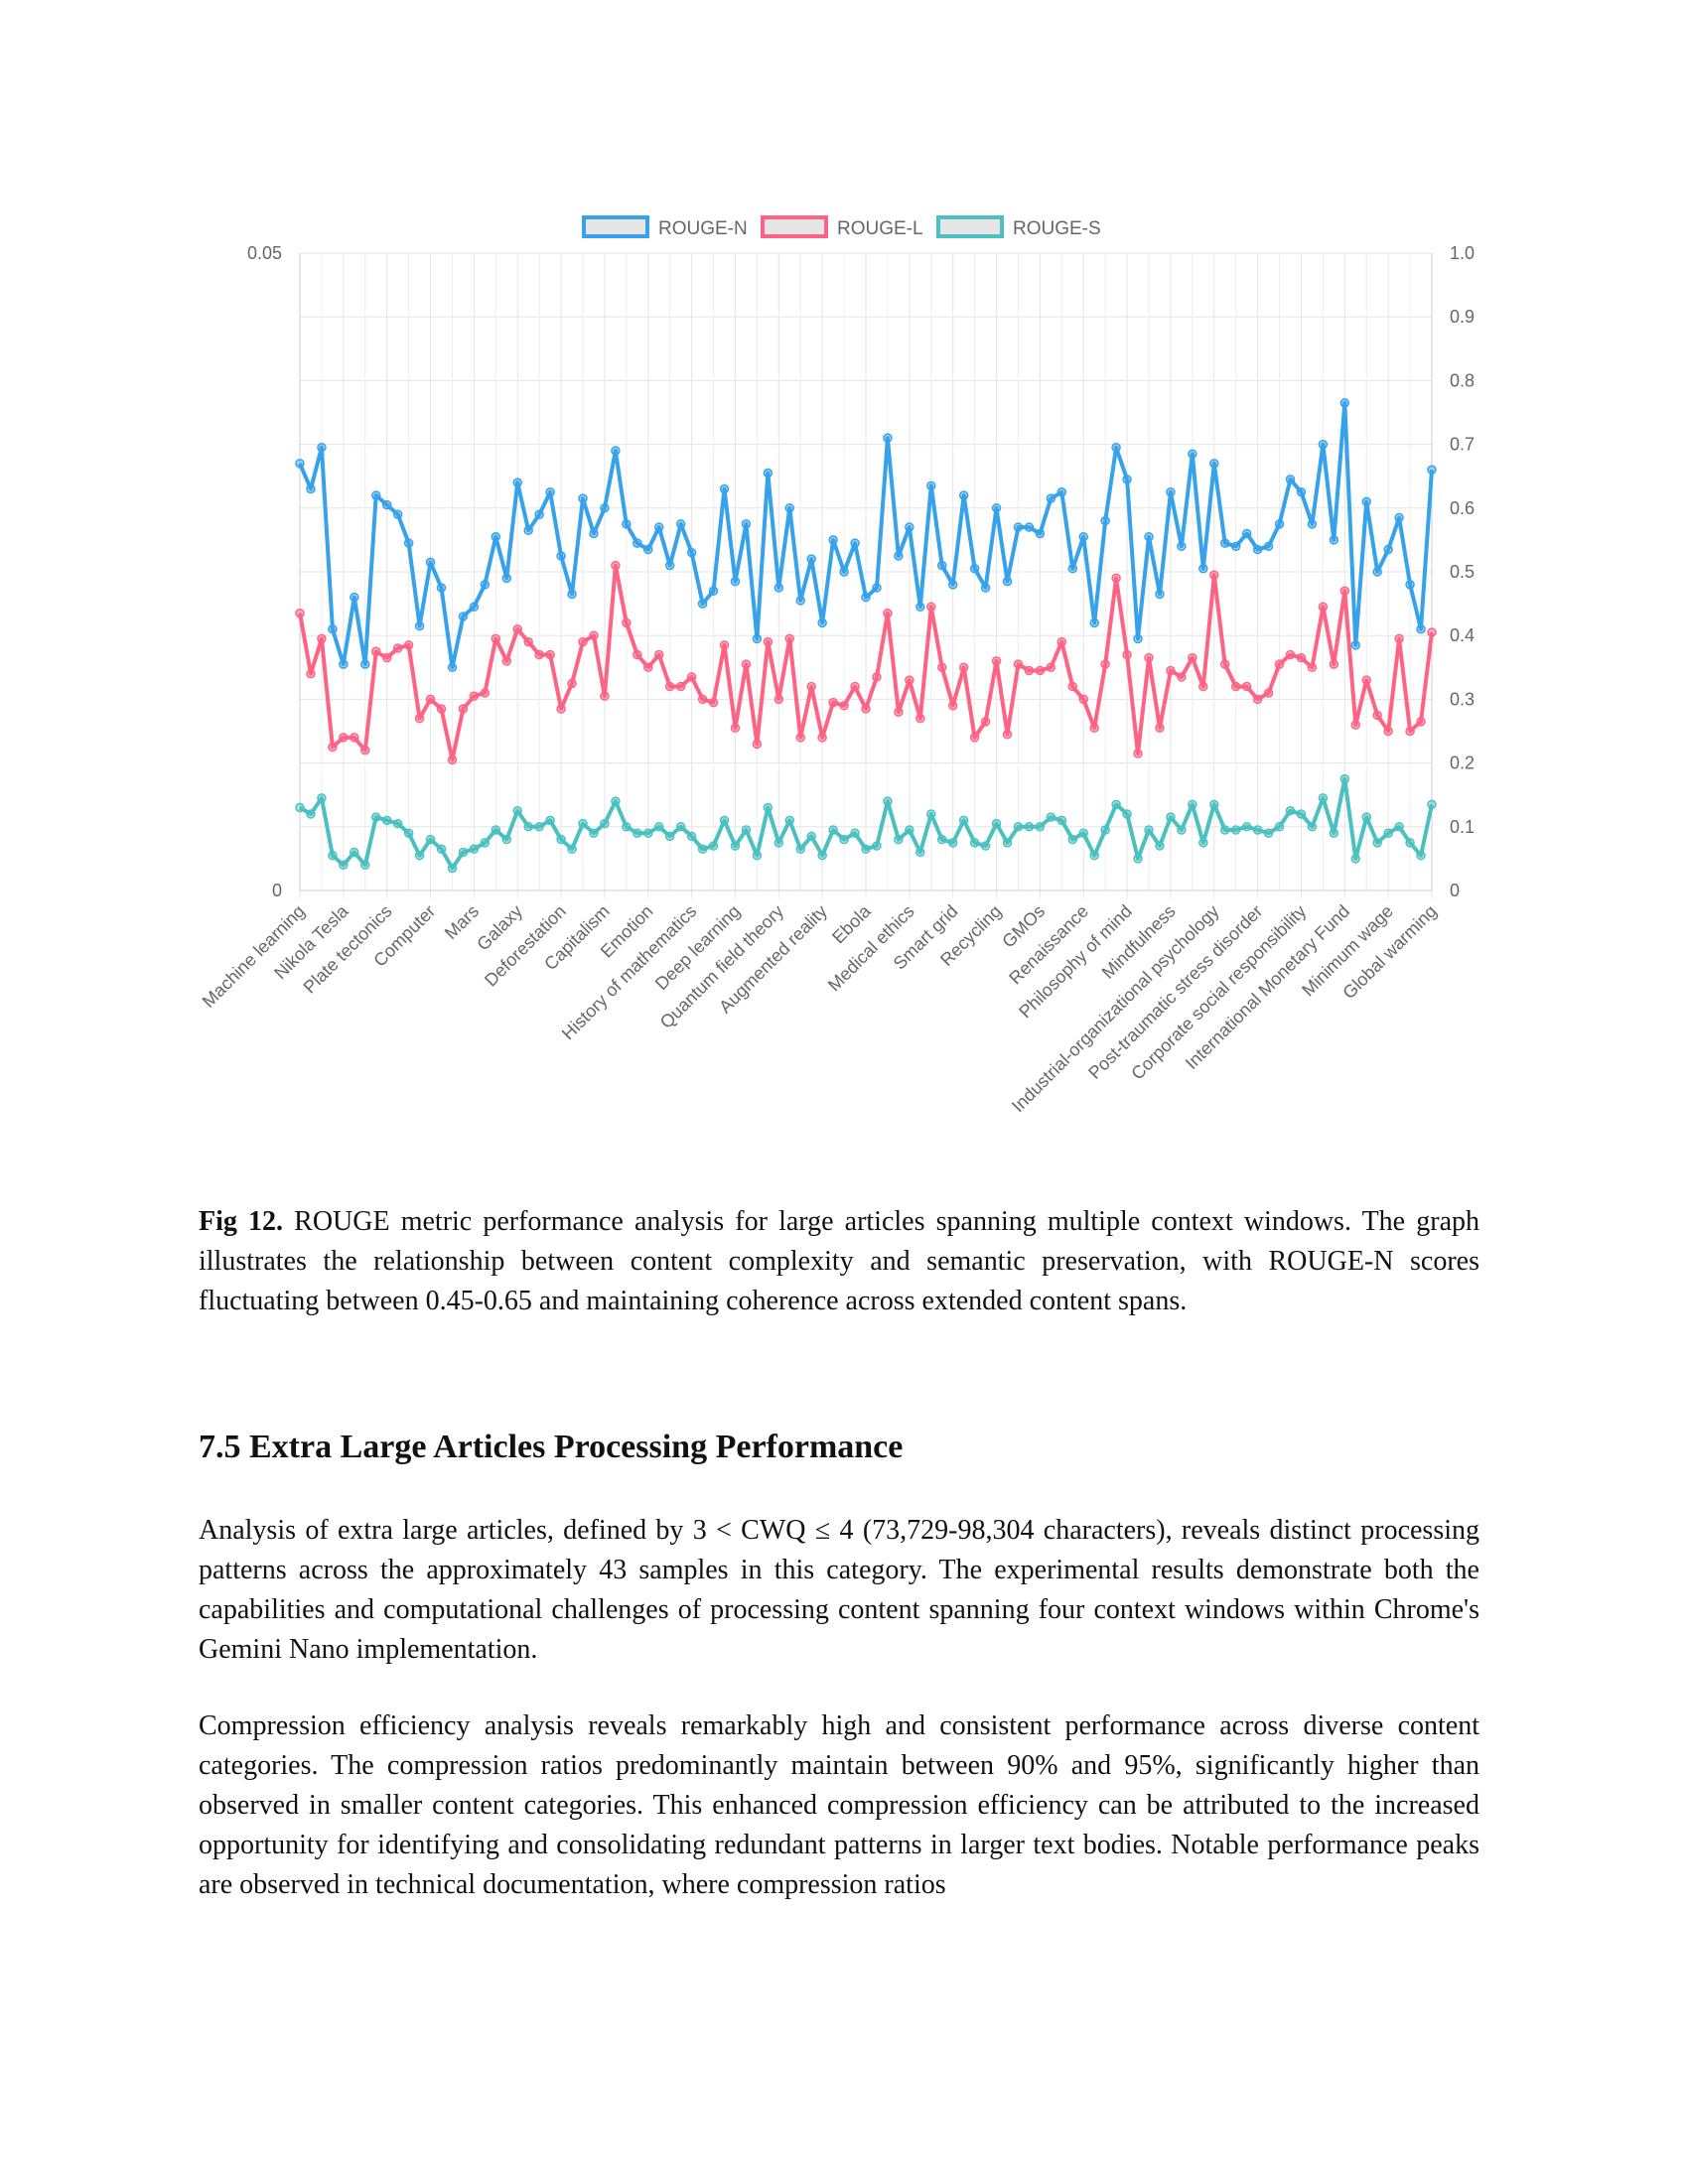  What do you see at coordinates (1057, 228) in the screenshot?
I see `legend-label: ROUGE-S` at bounding box center [1057, 228].